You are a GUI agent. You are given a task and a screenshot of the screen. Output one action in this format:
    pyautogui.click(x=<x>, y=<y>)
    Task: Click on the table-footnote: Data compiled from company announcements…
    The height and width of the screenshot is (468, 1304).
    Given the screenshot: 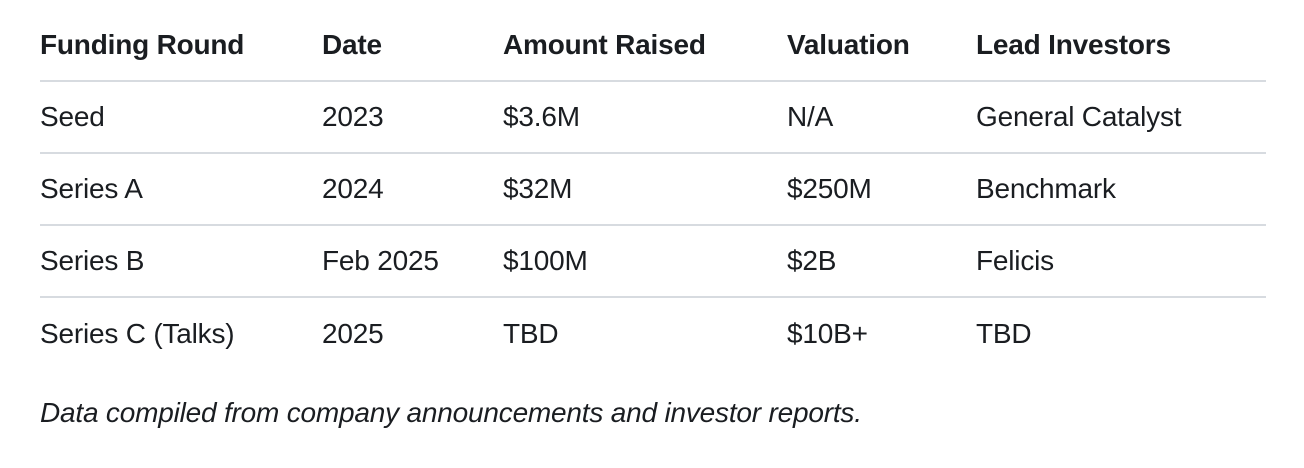 What is the action you would take?
    pyautogui.click(x=451, y=412)
    